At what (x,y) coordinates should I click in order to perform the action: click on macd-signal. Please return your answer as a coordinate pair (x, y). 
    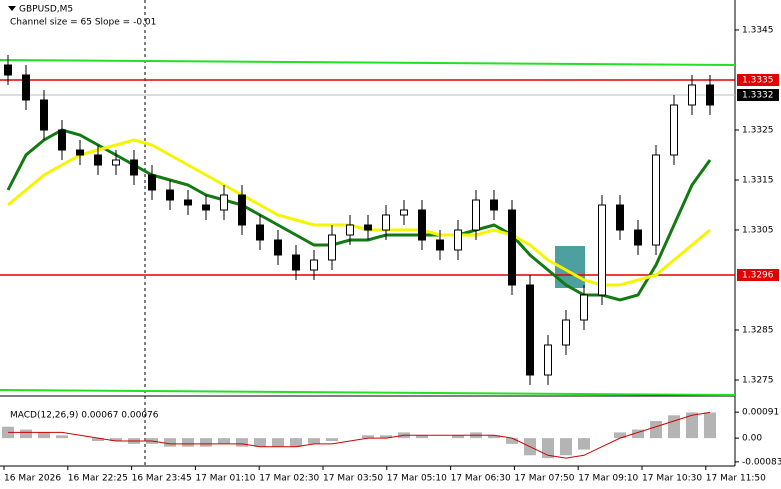
    Looking at the image, I should click on (359, 435).